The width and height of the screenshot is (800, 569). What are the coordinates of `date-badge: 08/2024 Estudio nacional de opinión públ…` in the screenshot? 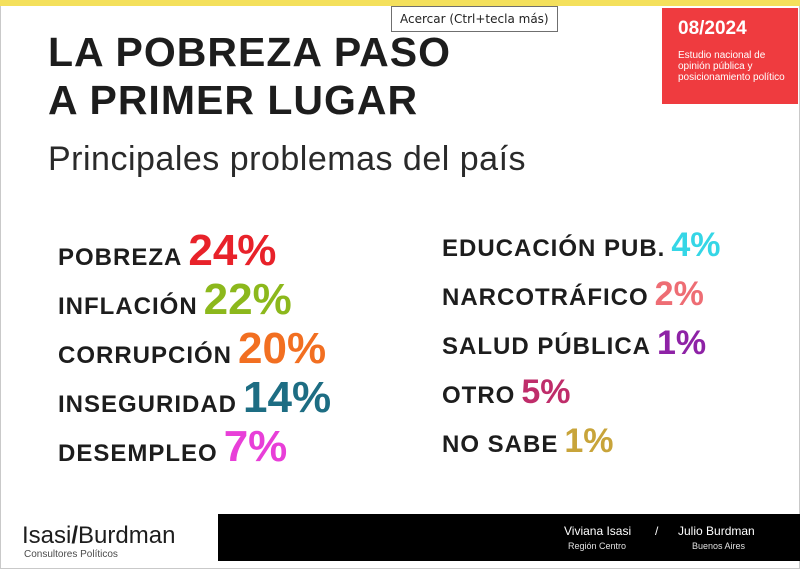 It's located at (730, 56).